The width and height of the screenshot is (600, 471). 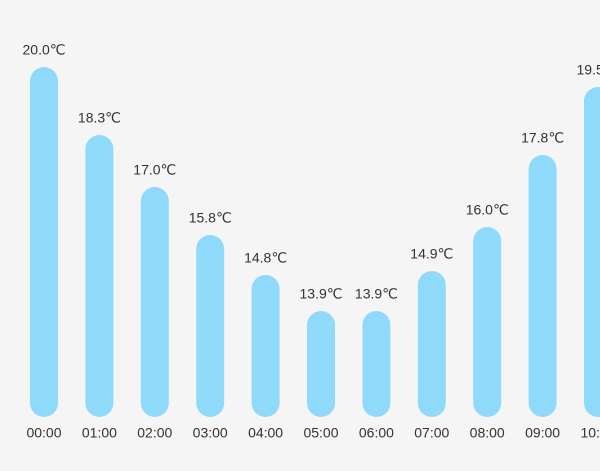 What do you see at coordinates (487, 210) in the screenshot?
I see `value-label: 16.0℃` at bounding box center [487, 210].